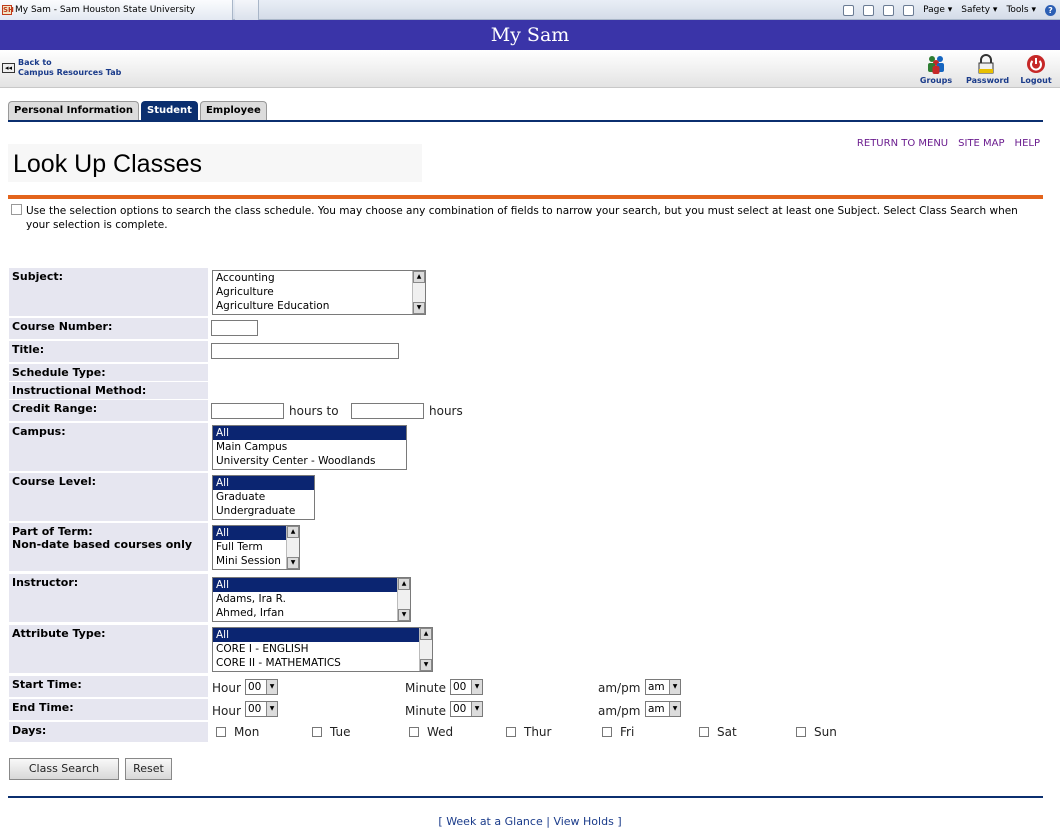 The width and height of the screenshot is (1060, 834). Describe the element at coordinates (250, 613) in the screenshot. I see `instructor-option: Ahmed, Irfan` at that location.